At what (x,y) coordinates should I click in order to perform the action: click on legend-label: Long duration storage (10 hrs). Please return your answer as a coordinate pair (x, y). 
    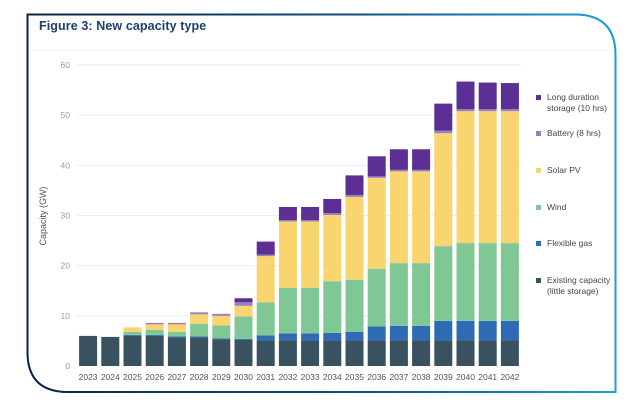
    Looking at the image, I should click on (577, 102).